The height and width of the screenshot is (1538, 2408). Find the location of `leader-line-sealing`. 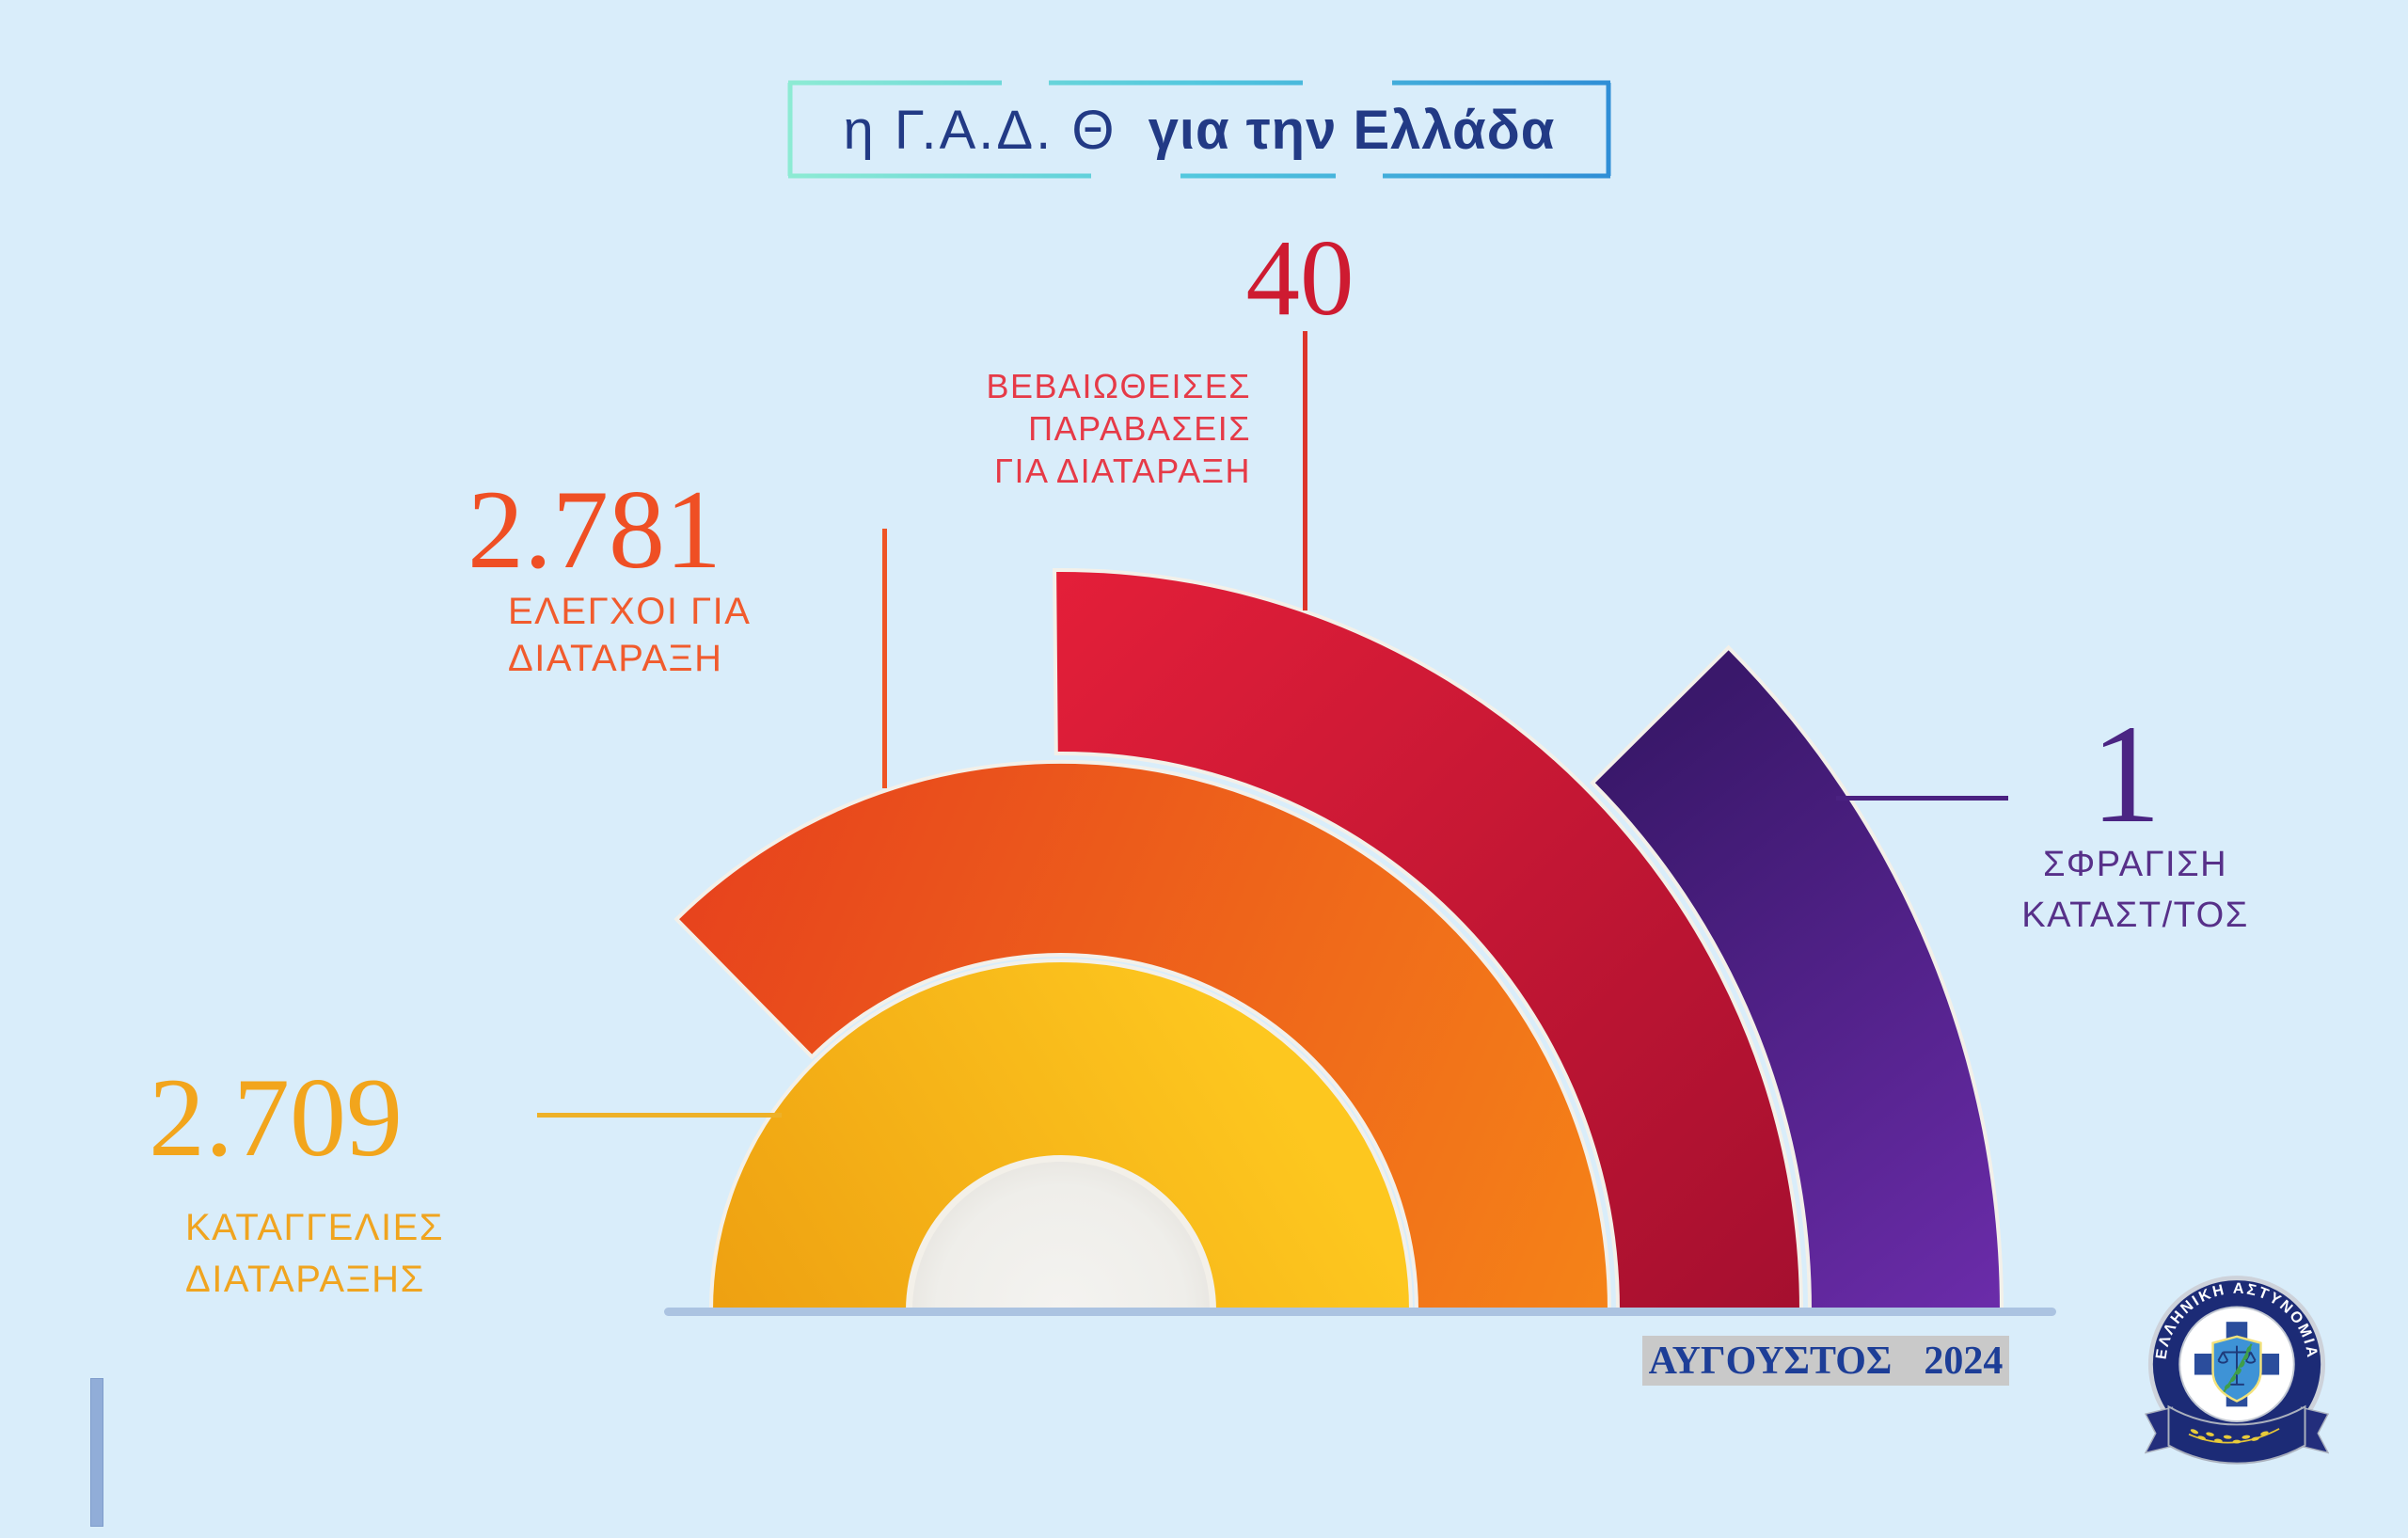

leader-line-sealing is located at coordinates (1922, 799).